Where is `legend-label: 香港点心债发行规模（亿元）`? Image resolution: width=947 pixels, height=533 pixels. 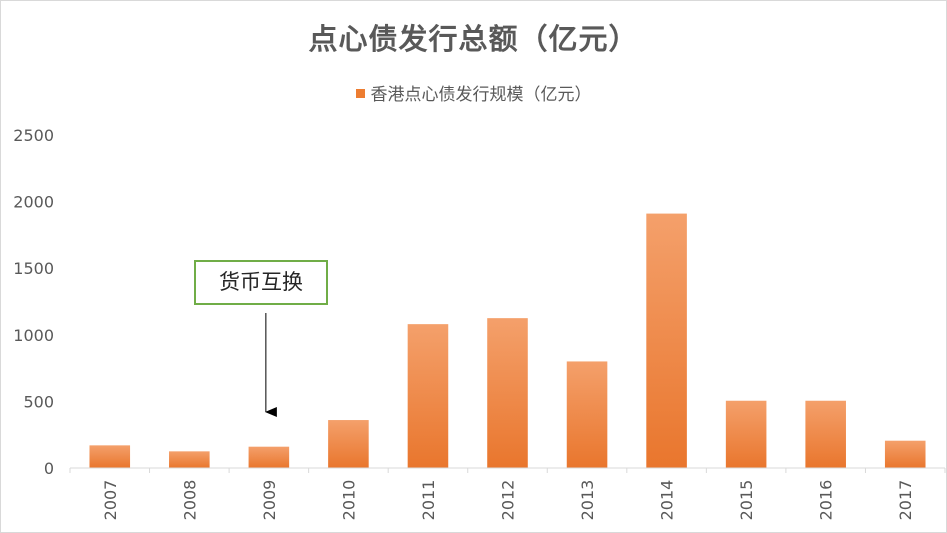 legend-label: 香港点心债发行规模（亿元） is located at coordinates (481, 95).